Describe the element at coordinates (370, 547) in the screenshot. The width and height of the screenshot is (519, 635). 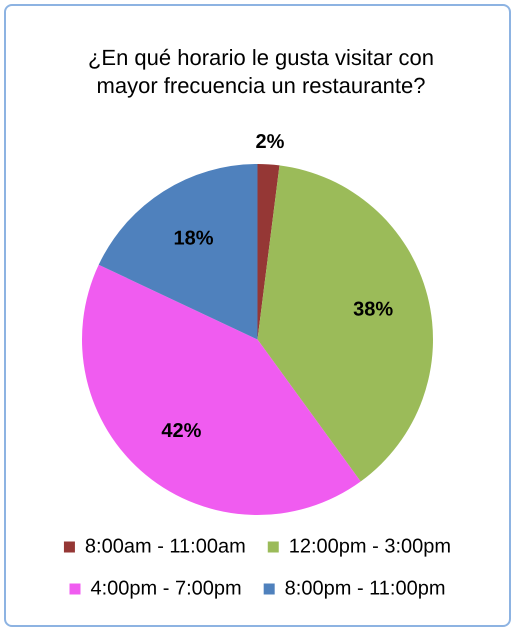
I see `legend-label: 12:00pm - 3:00pm` at that location.